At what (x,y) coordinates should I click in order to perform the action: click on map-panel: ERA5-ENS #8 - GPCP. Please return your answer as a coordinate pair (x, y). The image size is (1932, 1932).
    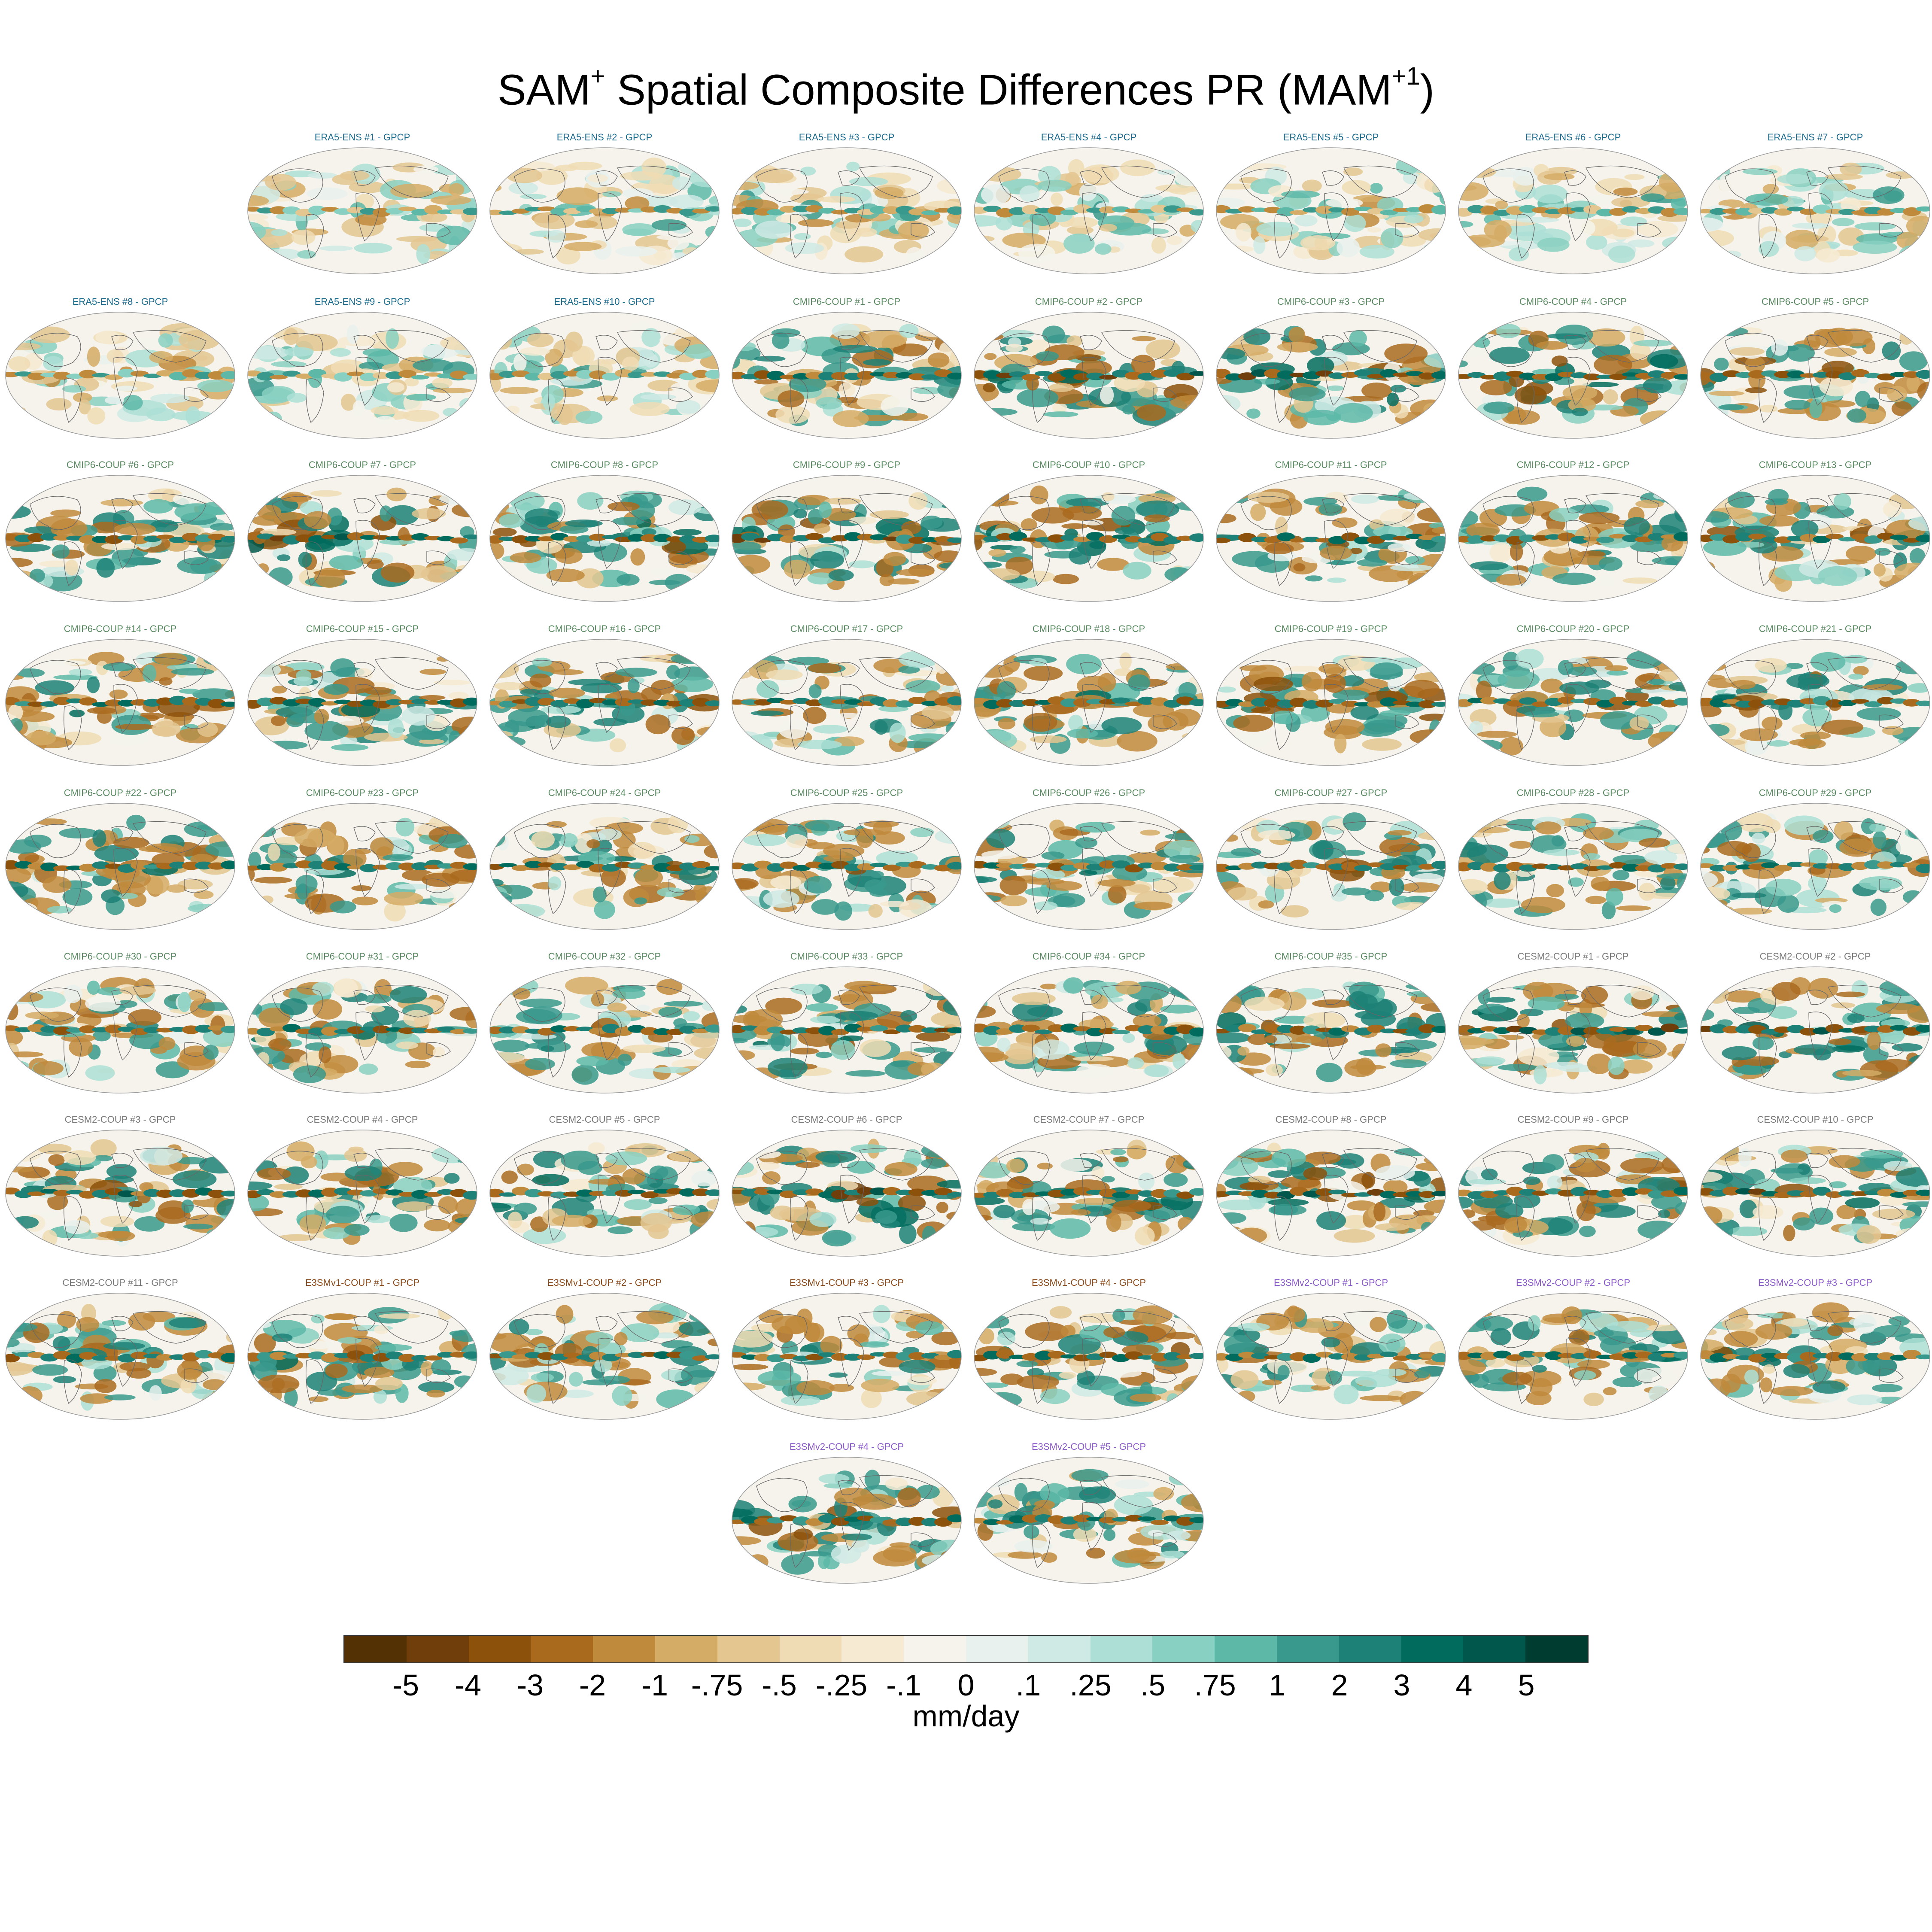
    Looking at the image, I should click on (120, 369).